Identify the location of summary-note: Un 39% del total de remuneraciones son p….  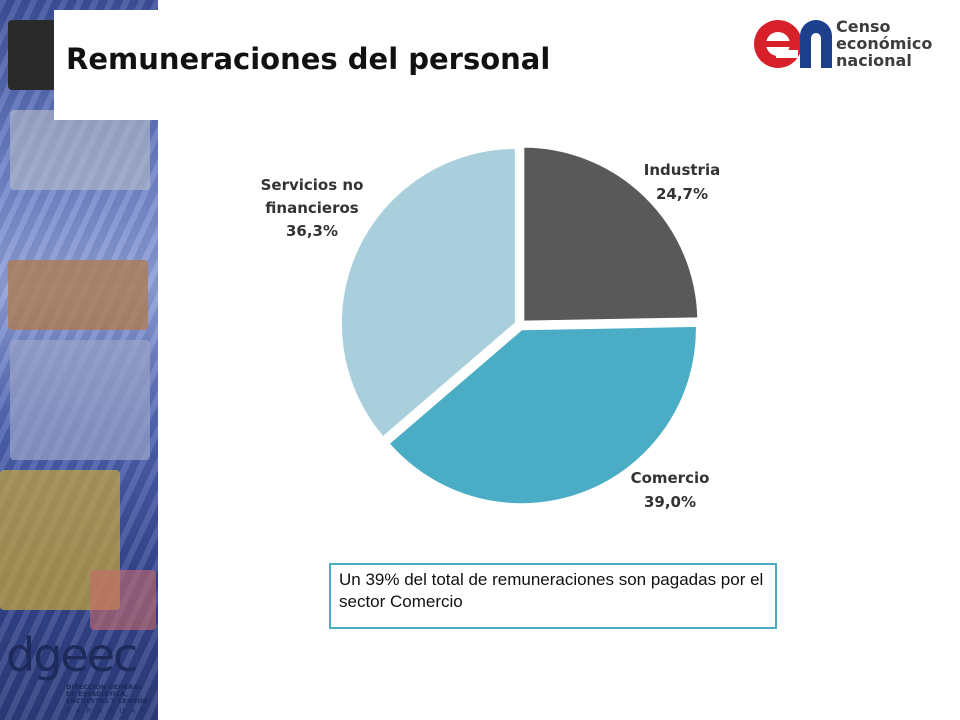
(553, 596).